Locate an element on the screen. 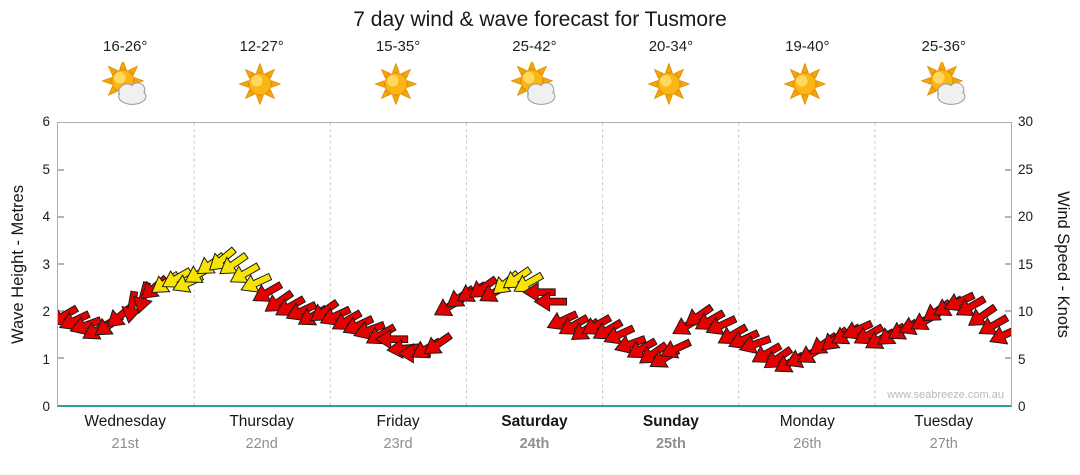 This screenshot has width=1080, height=475. day-column-header: 19-40° is located at coordinates (807, 73).